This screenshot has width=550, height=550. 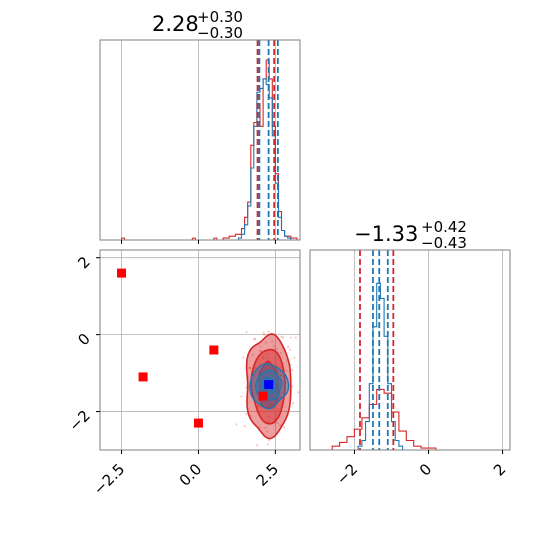 What do you see at coordinates (83, 262) in the screenshot?
I see `scatter-y-tick-label: 2` at bounding box center [83, 262].